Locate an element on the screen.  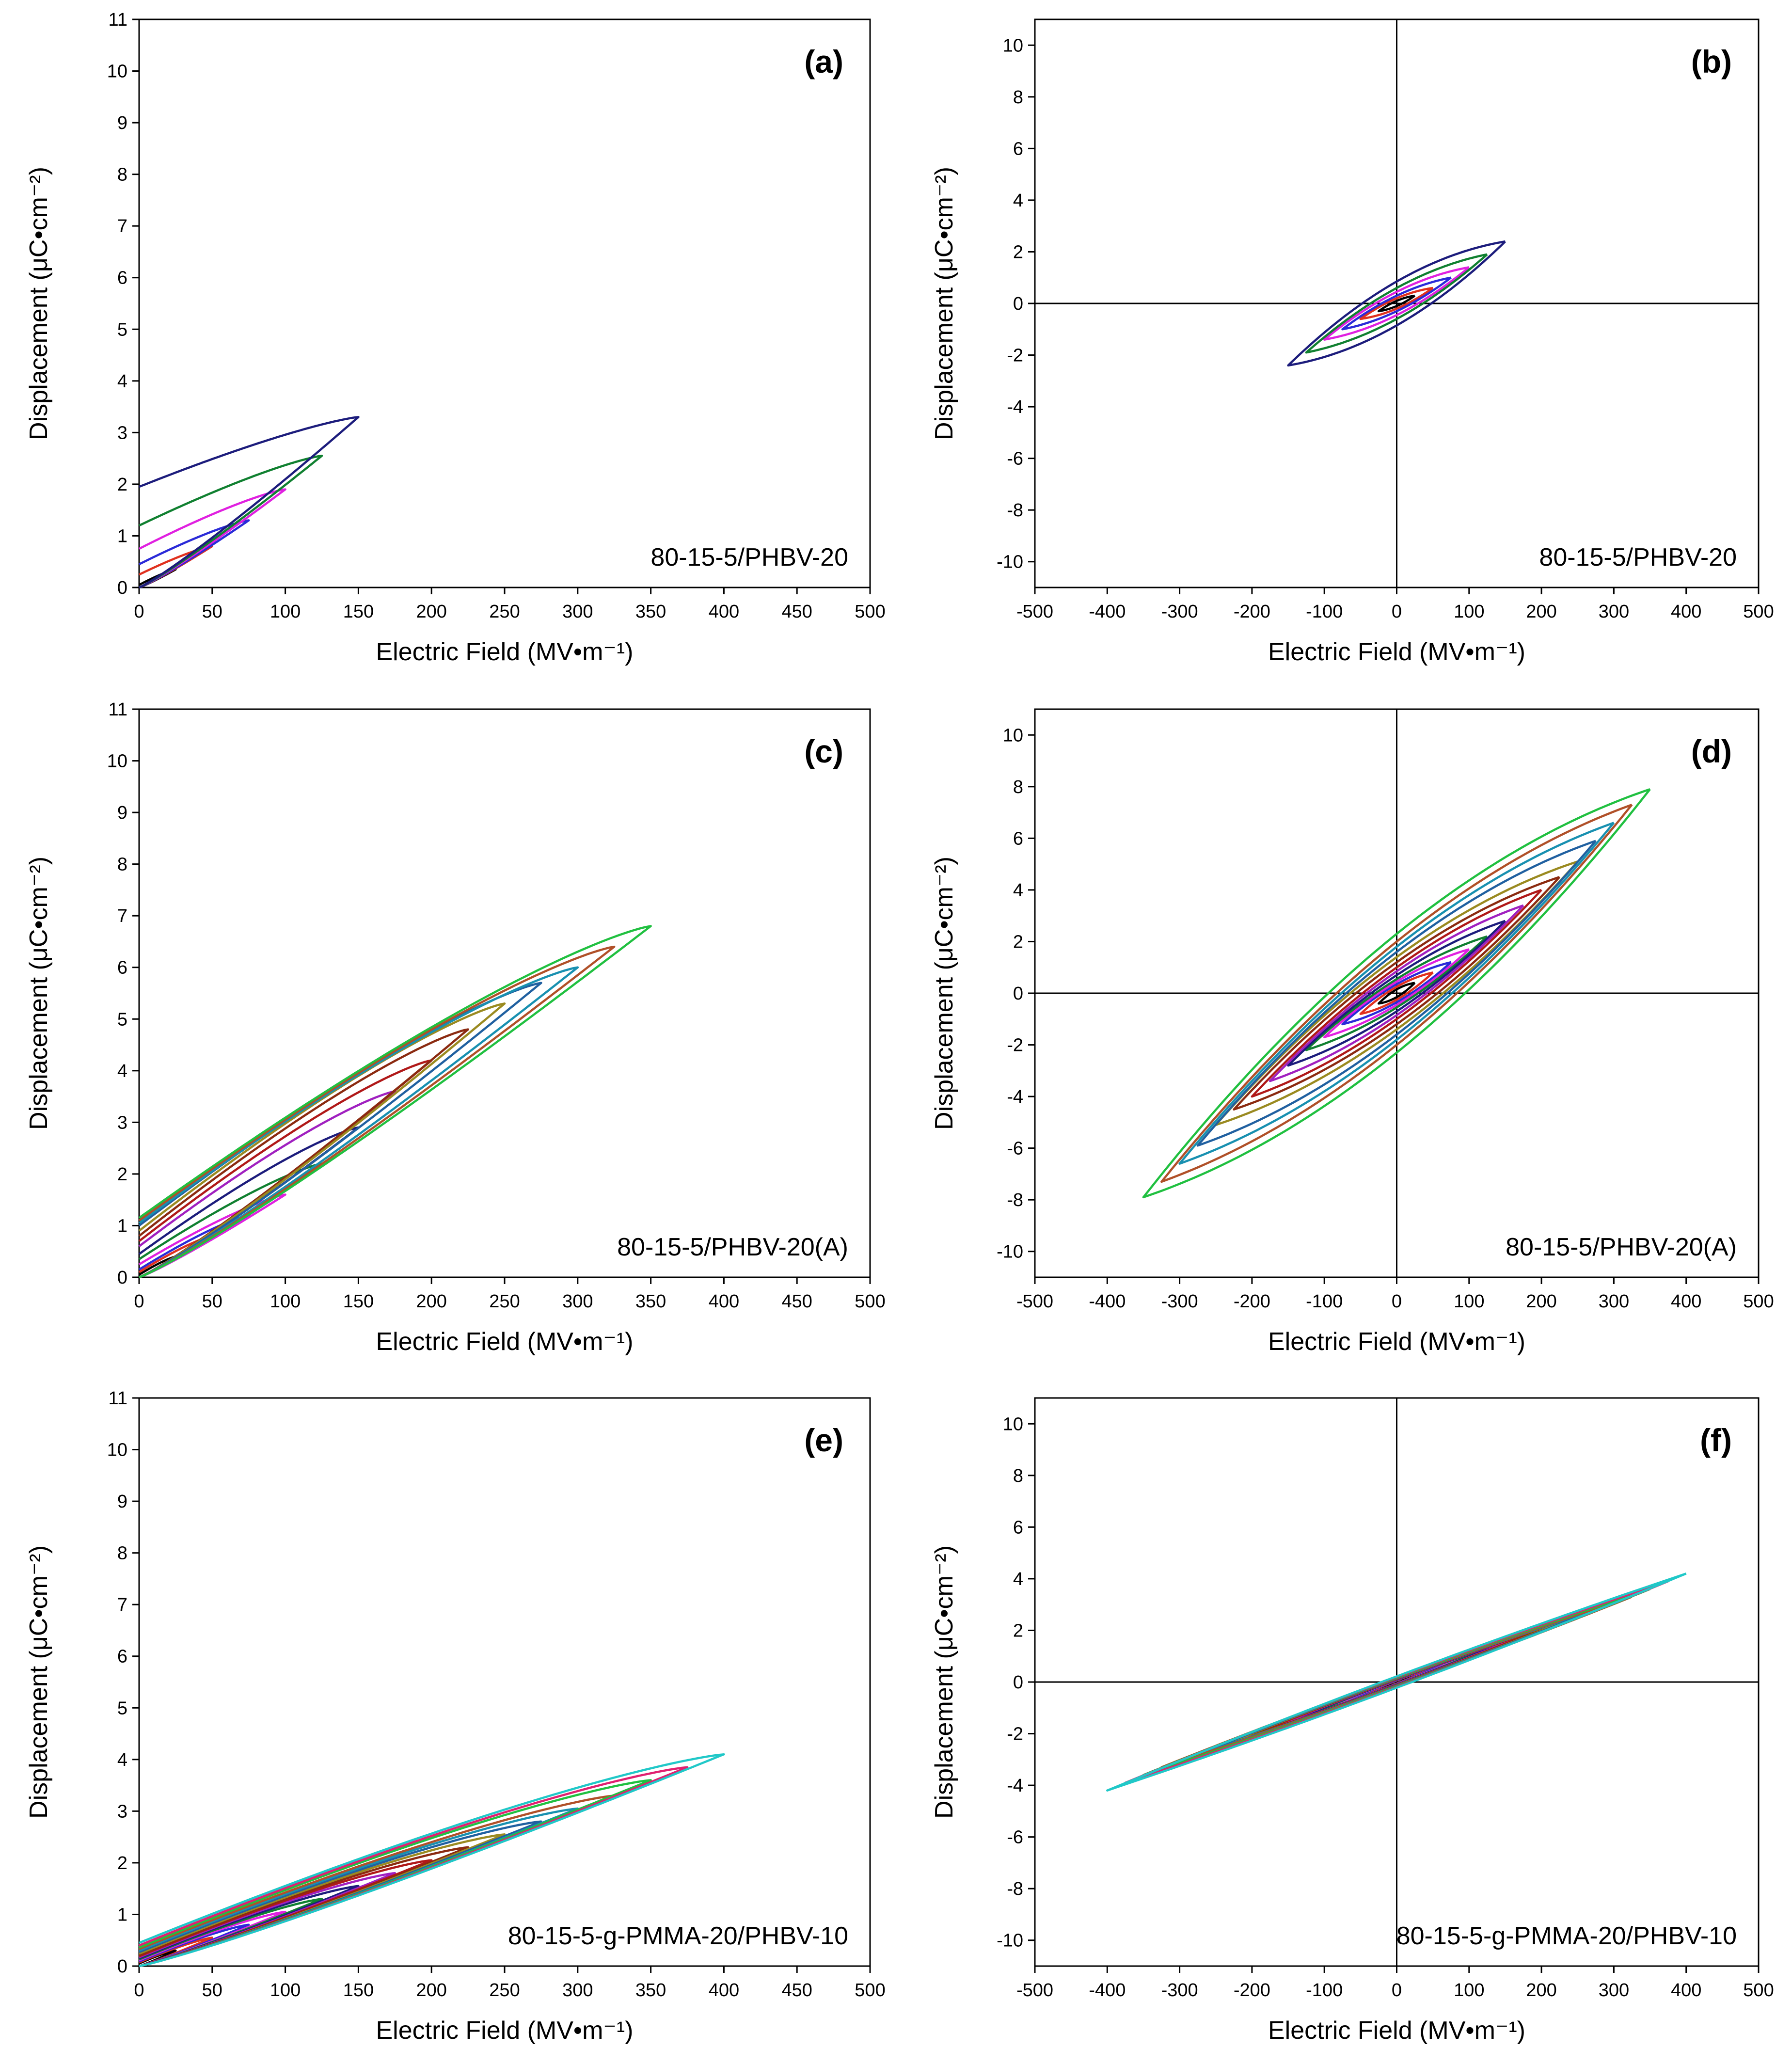
x-tick-label: 150 is located at coordinates (358, 612).